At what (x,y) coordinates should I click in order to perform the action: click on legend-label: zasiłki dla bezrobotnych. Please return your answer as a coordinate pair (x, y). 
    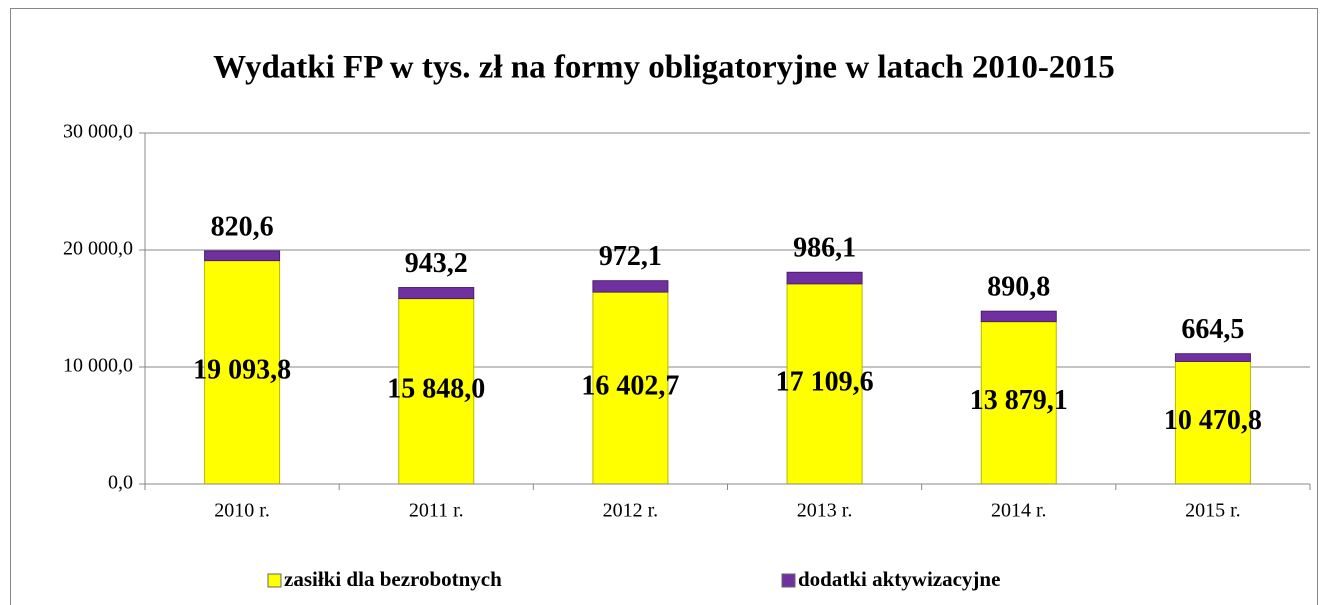
    Looking at the image, I should click on (393, 579).